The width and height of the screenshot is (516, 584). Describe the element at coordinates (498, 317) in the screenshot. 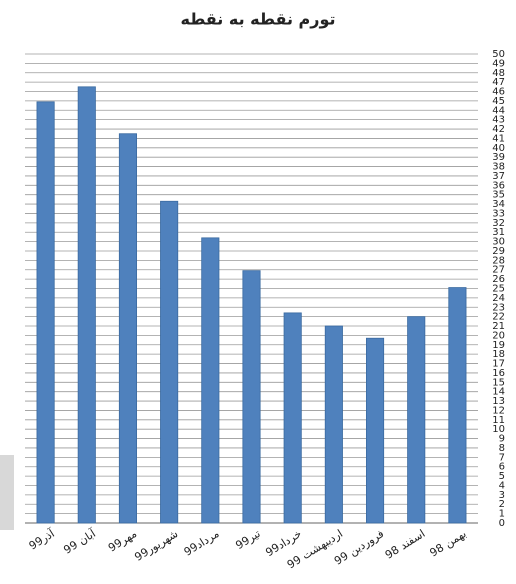

I see `y-tick-label: 22` at that location.